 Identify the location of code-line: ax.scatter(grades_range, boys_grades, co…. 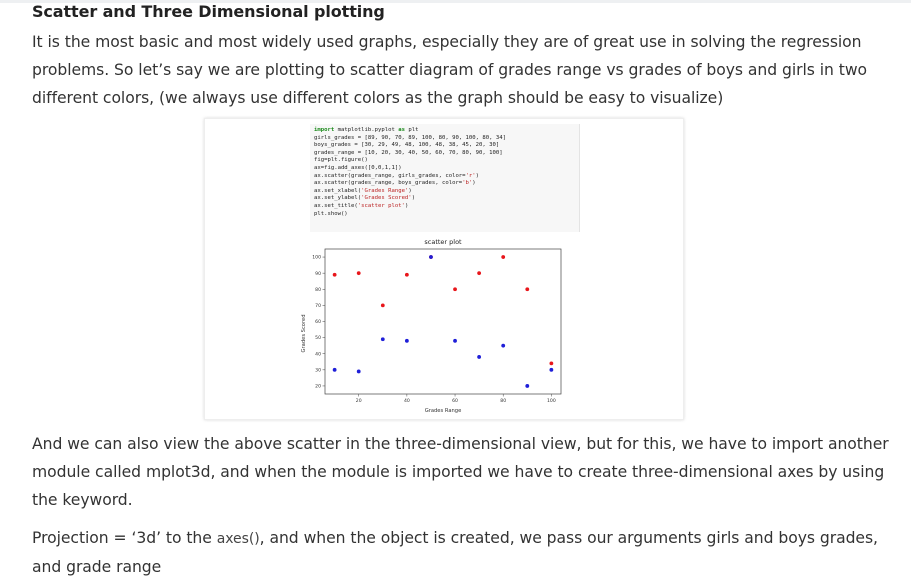
(395, 183).